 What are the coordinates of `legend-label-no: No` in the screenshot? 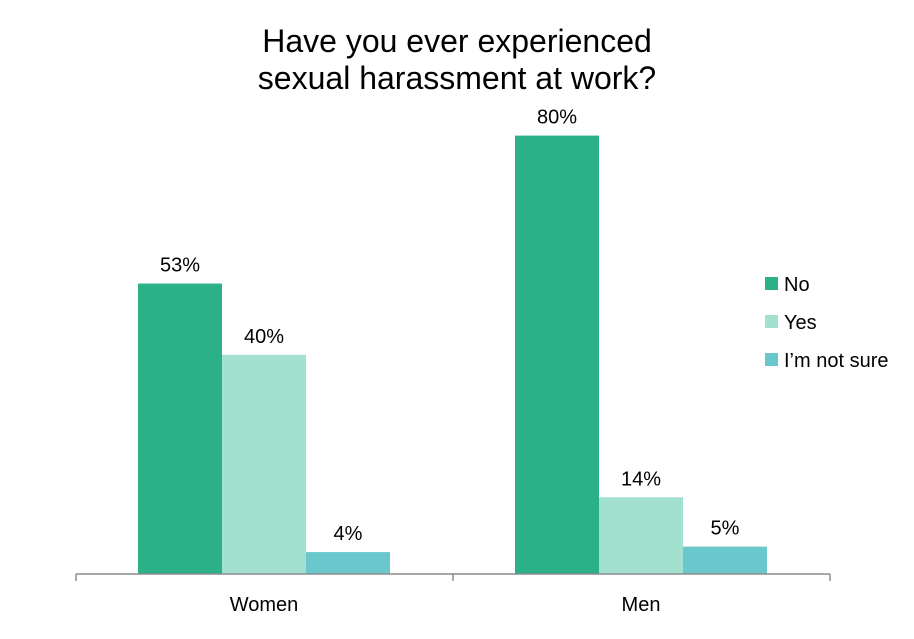 It's located at (797, 285).